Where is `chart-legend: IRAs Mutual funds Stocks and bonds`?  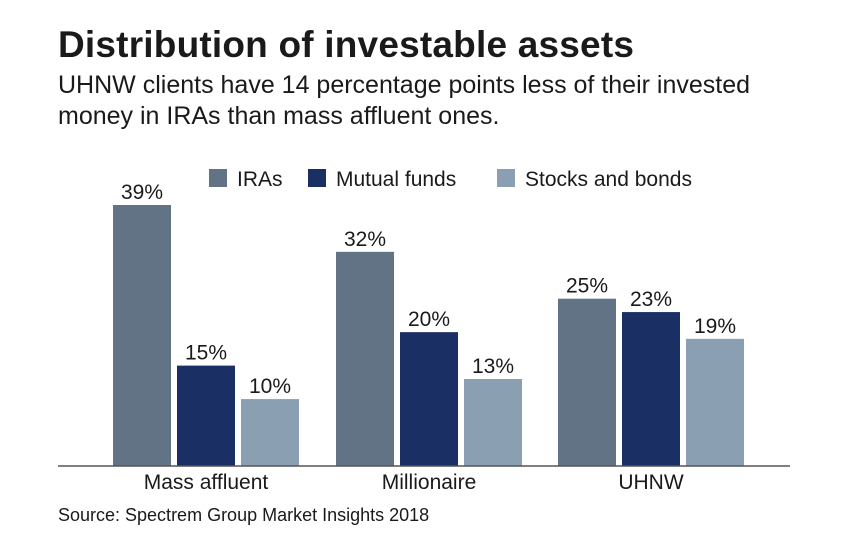
chart-legend: IRAs Mutual funds Stocks and bonds is located at coordinates (450, 179).